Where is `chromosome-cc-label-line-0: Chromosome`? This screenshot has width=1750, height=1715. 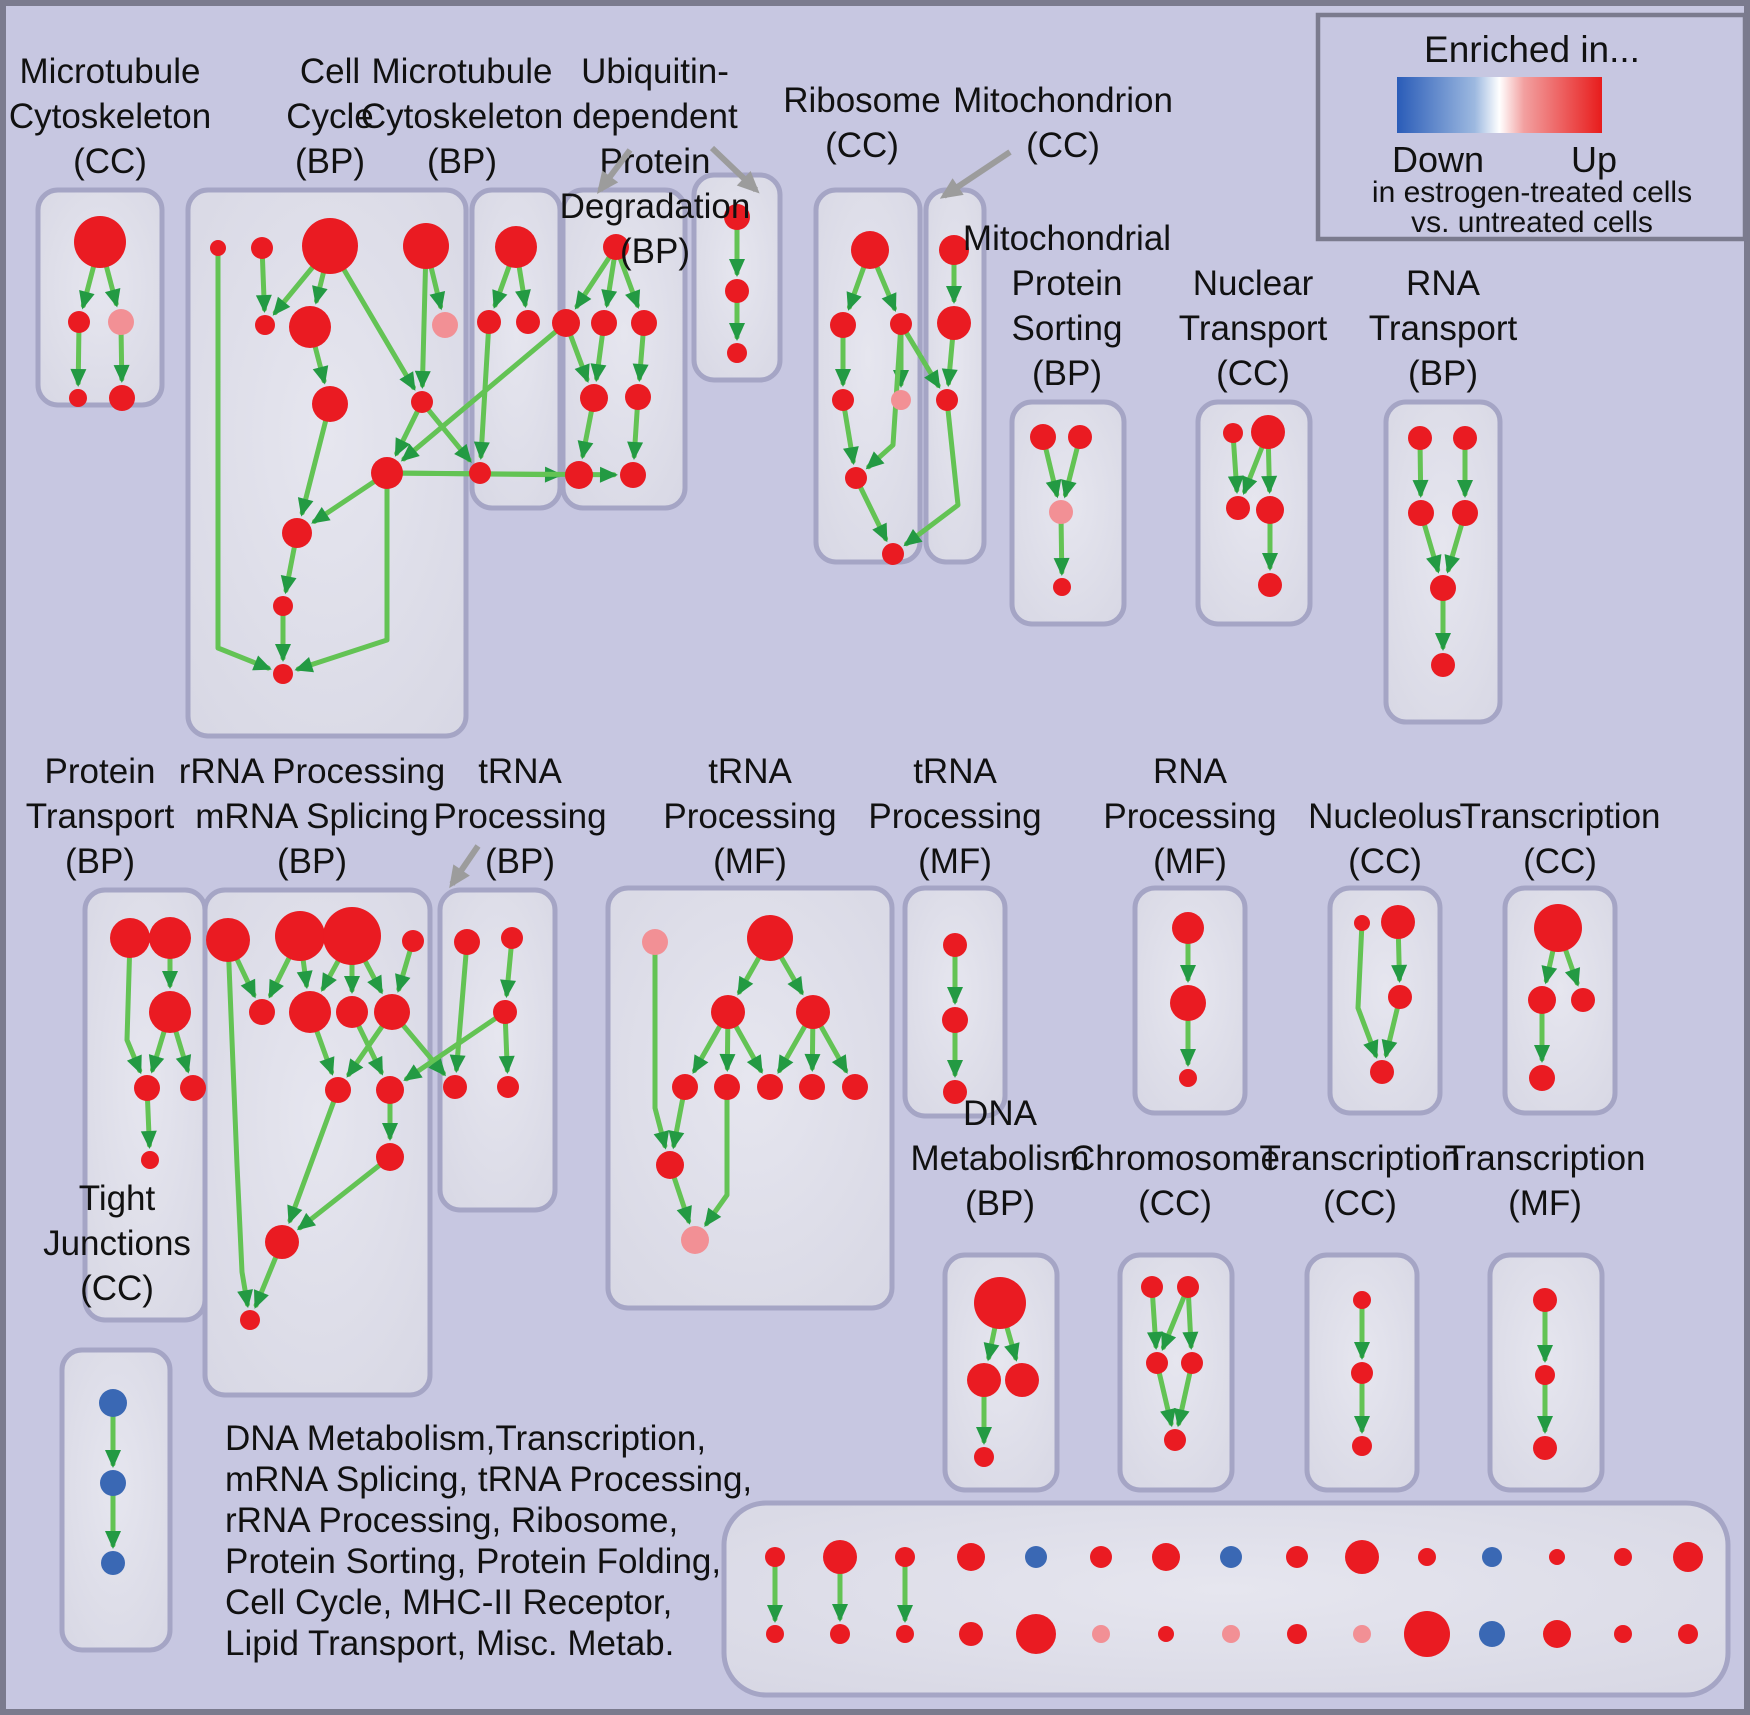 chromosome-cc-label-line-0: Chromosome is located at coordinates (1175, 1158).